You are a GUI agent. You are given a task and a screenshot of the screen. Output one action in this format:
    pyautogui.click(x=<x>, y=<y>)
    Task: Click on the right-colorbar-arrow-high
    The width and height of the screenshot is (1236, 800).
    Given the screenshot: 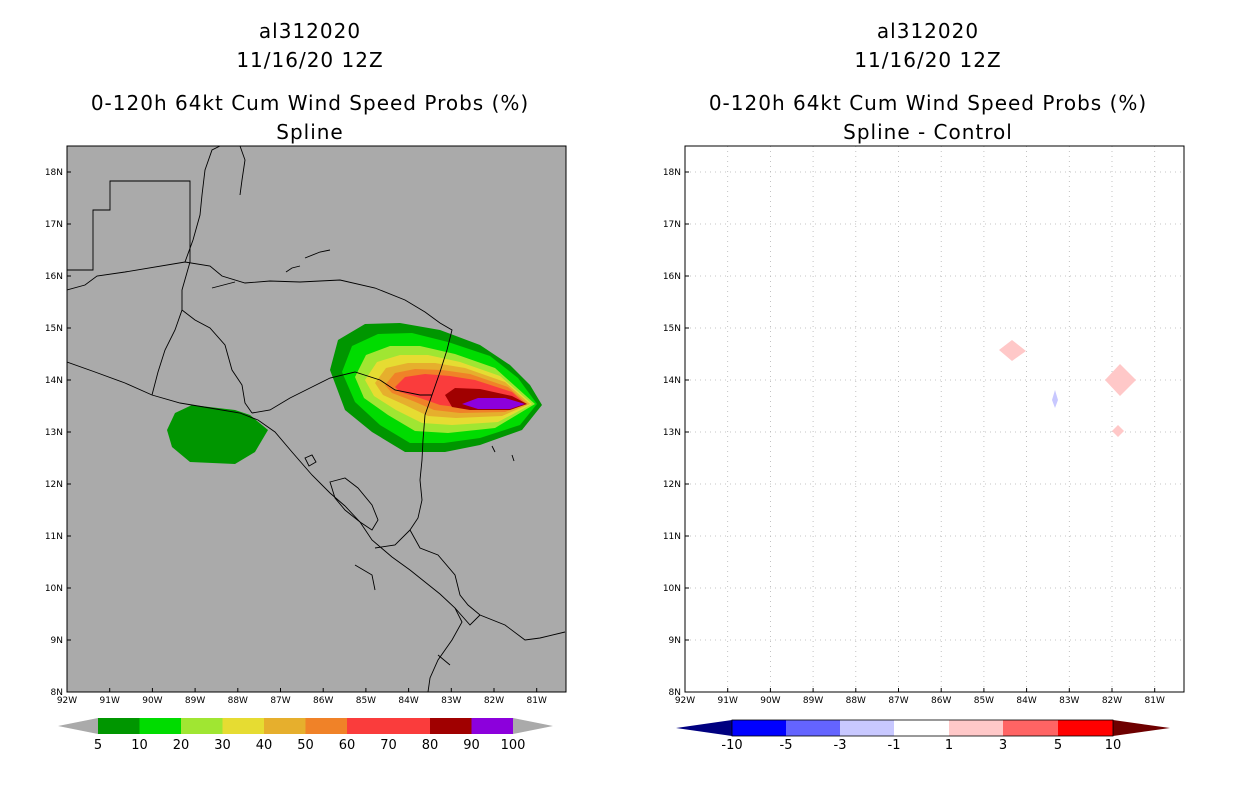 What is the action you would take?
    pyautogui.click(x=1141, y=728)
    